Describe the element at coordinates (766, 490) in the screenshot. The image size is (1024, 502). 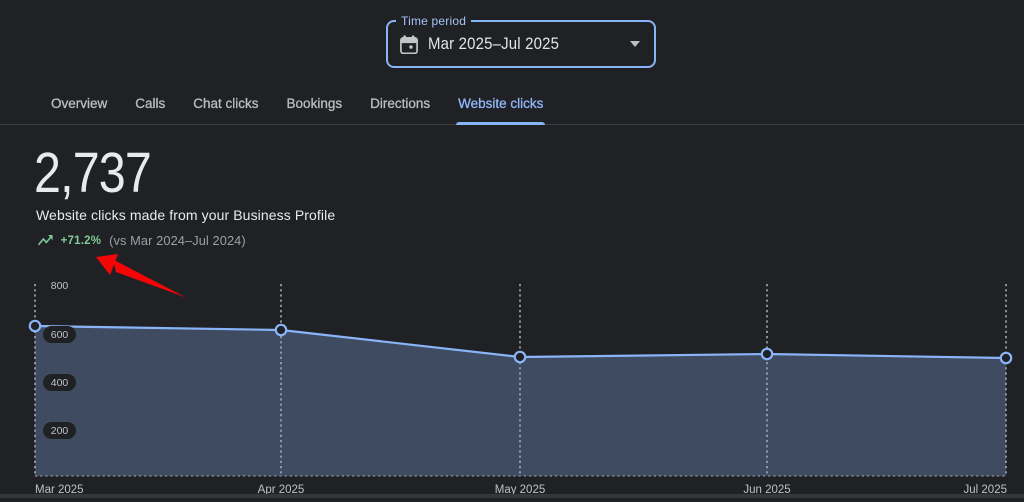
I see `svg-text: Jun 2025` at that location.